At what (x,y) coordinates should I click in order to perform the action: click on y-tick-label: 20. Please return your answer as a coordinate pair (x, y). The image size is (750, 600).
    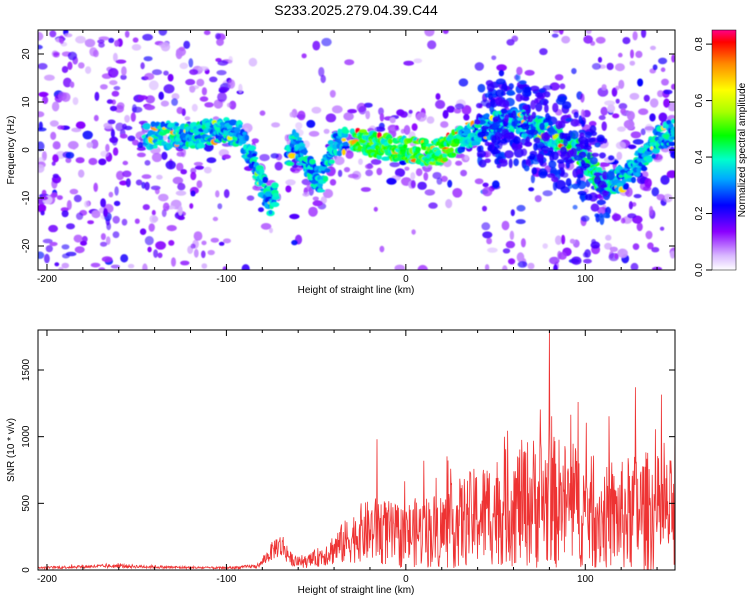
    Looking at the image, I should click on (26, 54).